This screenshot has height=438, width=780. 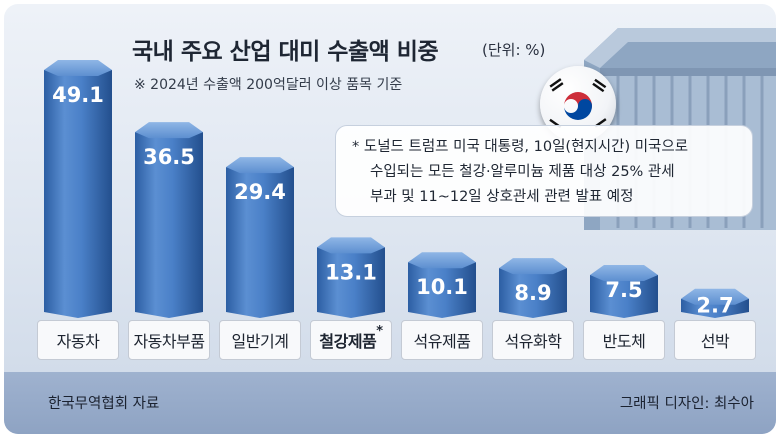 What do you see at coordinates (260, 165) in the screenshot?
I see `bar-top-일반기계` at bounding box center [260, 165].